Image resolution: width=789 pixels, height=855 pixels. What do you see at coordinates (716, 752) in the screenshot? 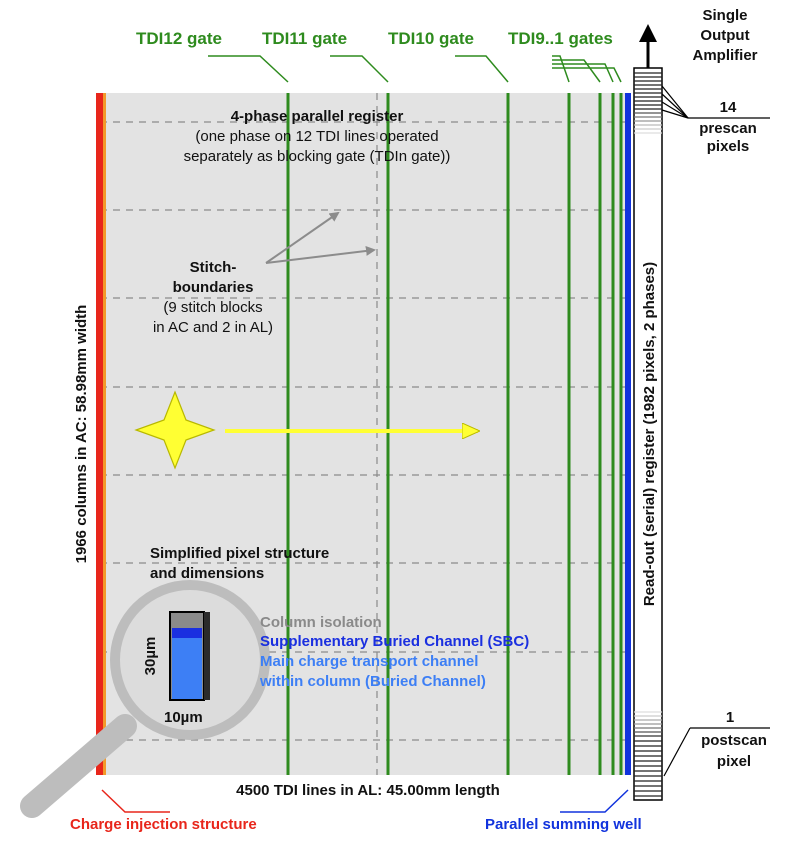
I see `postscan-callout-lines` at bounding box center [716, 752].